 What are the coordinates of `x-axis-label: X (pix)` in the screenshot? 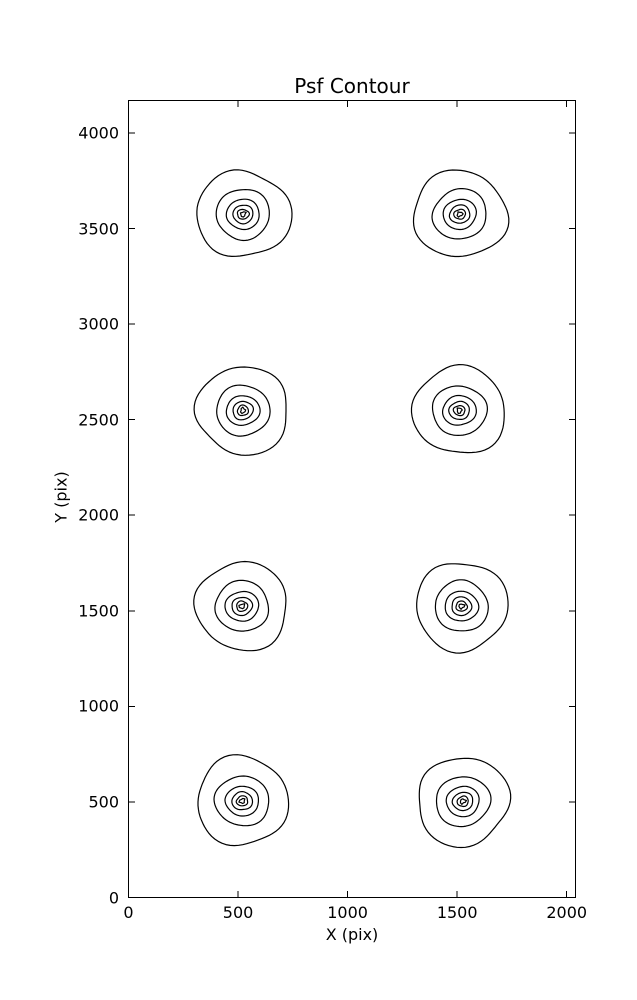 It's located at (352, 934).